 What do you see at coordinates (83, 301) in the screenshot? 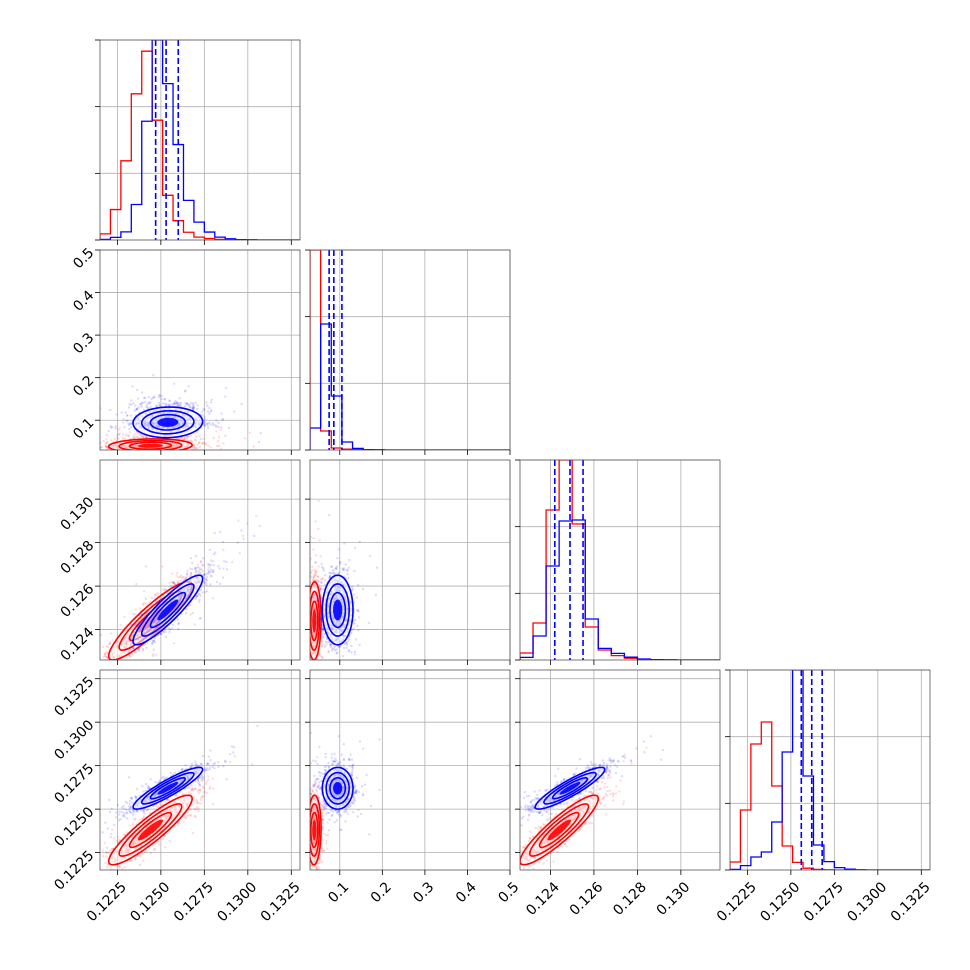
I see `y-tick-label: 0.4` at bounding box center [83, 301].